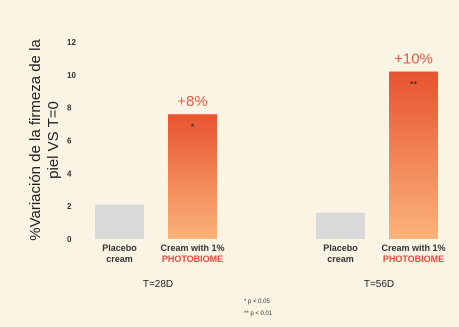  What do you see at coordinates (257, 302) in the screenshot?
I see `footnote-1: * p < 0.05` at bounding box center [257, 302].